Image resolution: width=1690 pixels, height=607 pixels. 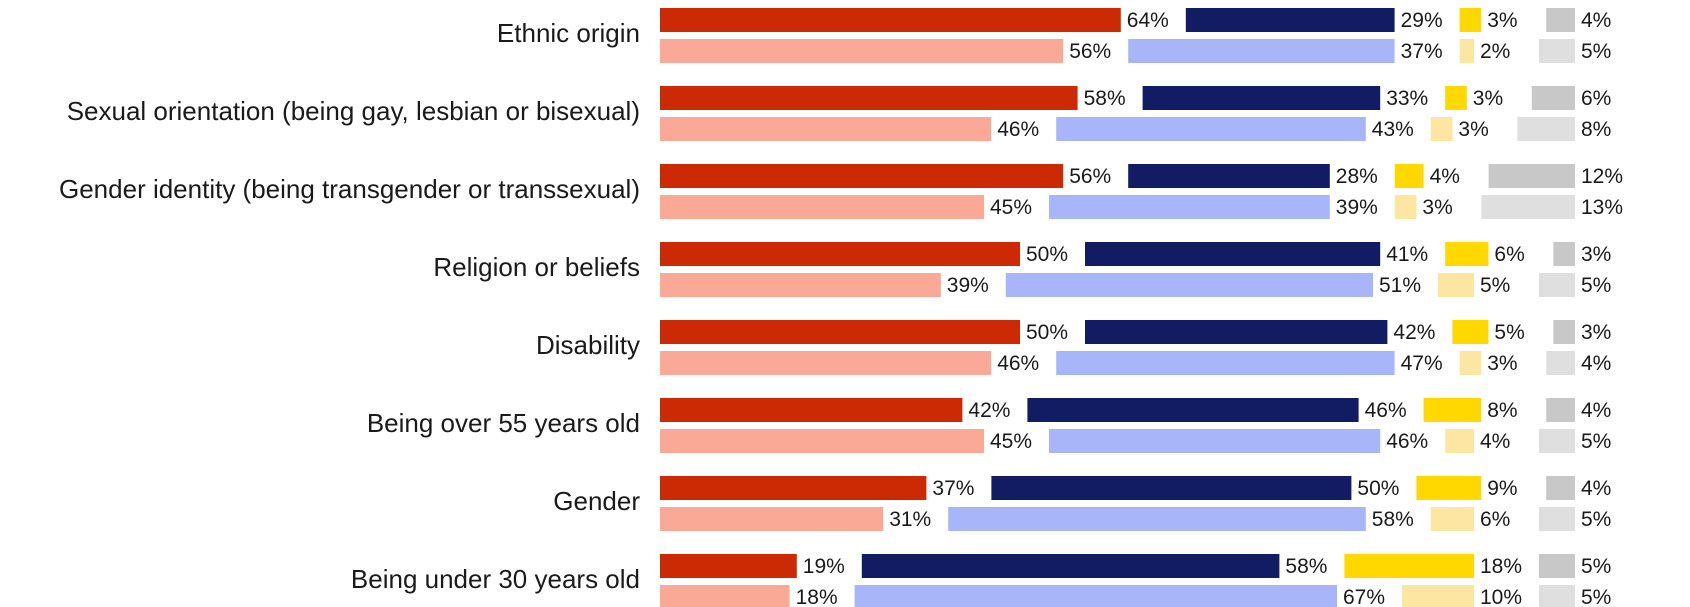 I want to click on value-label: 28%, so click(x=1357, y=176).